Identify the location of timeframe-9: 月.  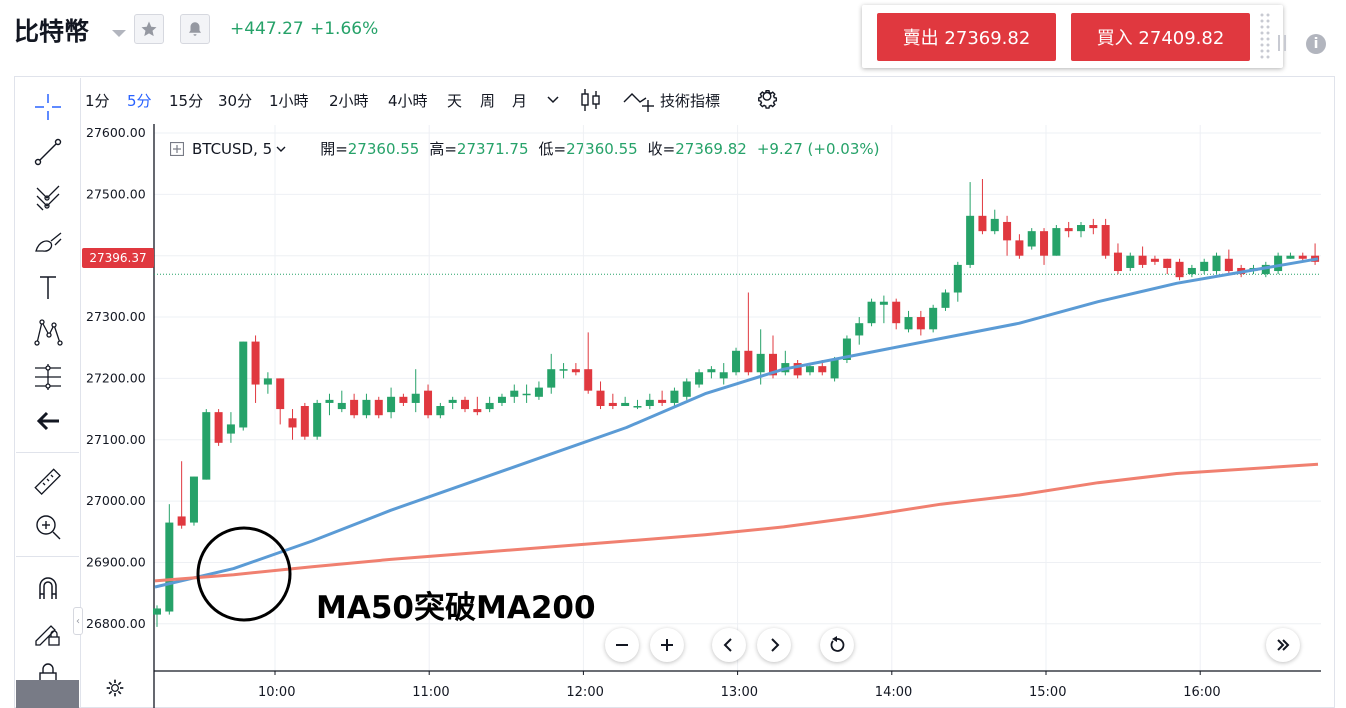
(520, 101).